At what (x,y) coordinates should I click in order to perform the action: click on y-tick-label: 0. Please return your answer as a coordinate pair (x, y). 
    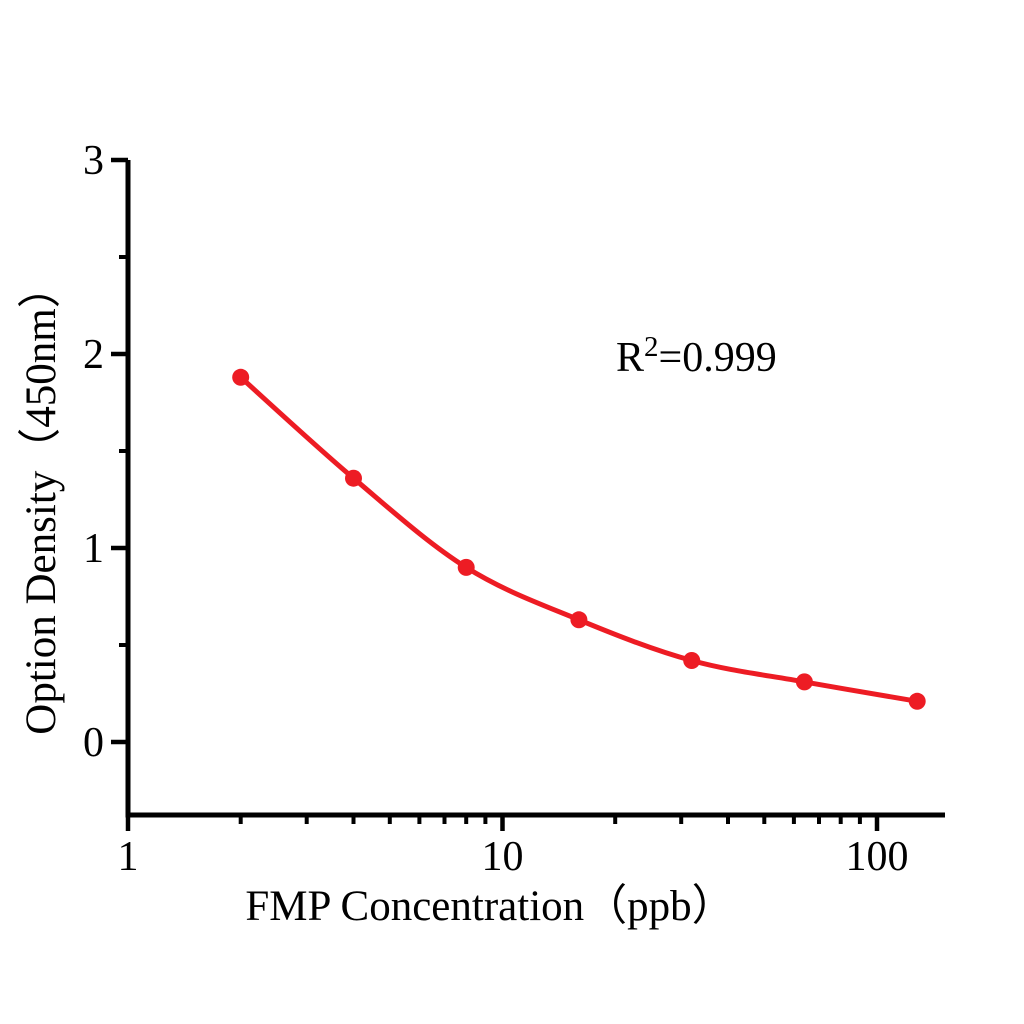
    Looking at the image, I should click on (93, 743).